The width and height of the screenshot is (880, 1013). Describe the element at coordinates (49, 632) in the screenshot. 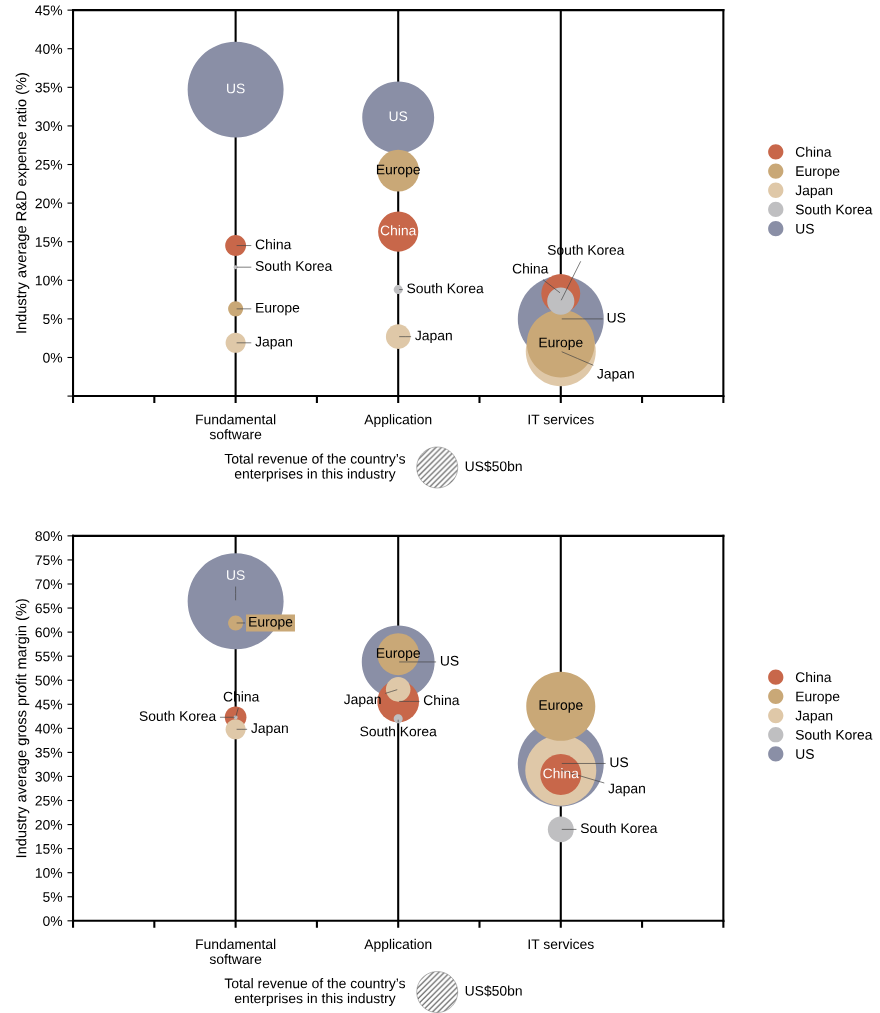

I see `y-tick-label: 60%` at that location.